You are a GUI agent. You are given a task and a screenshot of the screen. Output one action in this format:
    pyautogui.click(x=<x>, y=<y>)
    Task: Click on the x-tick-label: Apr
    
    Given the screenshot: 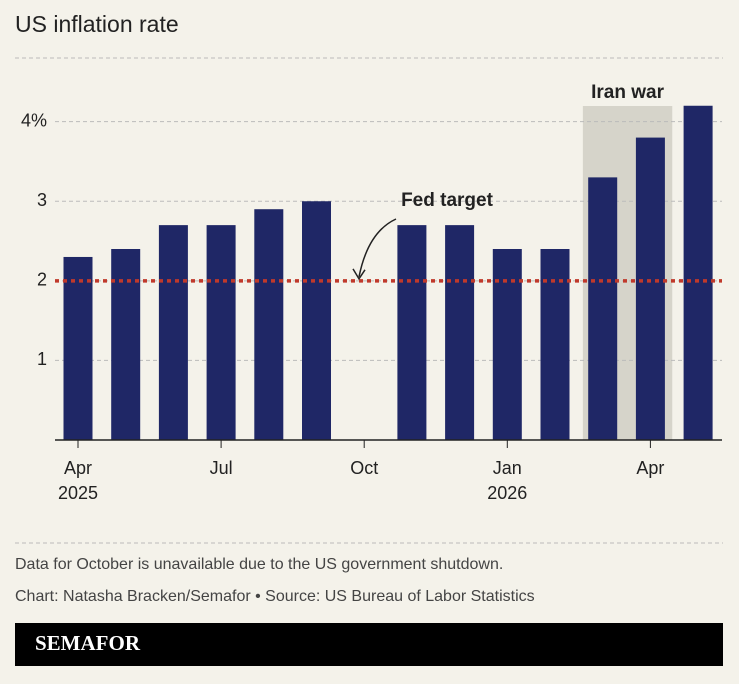 What is the action you would take?
    pyautogui.click(x=650, y=468)
    